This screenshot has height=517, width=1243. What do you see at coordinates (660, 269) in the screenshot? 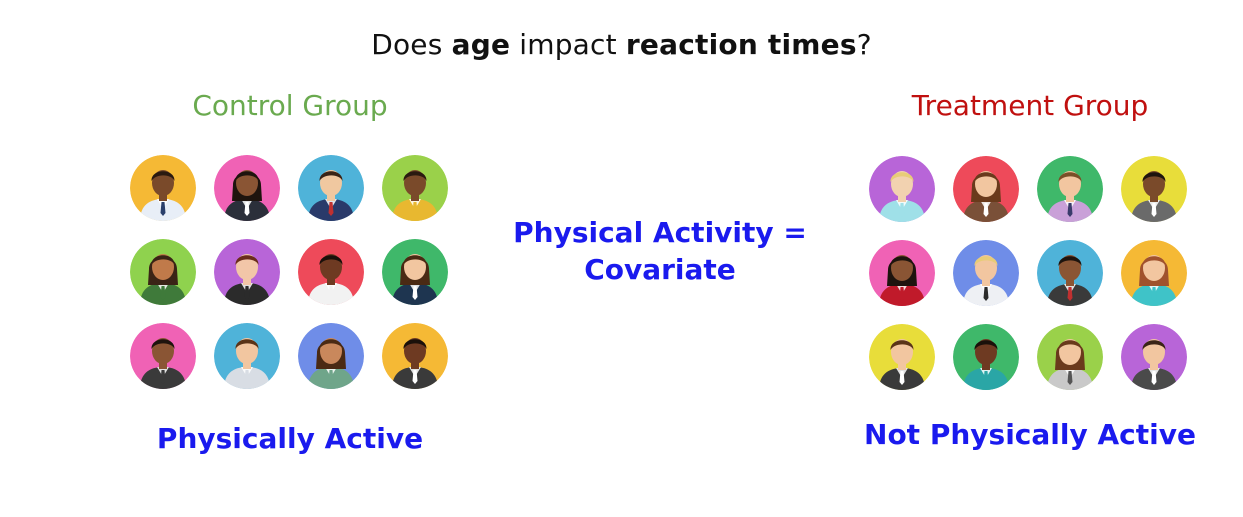
I see `covariate-line-2: Covariate` at bounding box center [660, 269].